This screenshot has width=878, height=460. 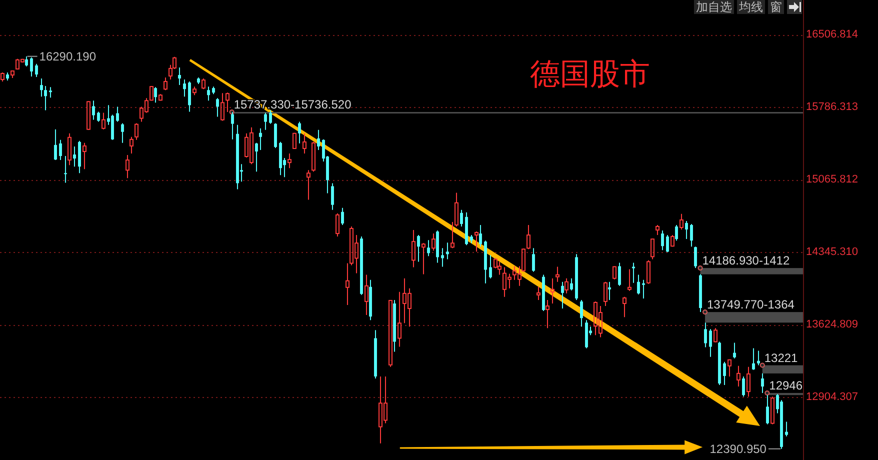 What do you see at coordinates (781, 357) in the screenshot?
I see `band-label: 13221` at bounding box center [781, 357].